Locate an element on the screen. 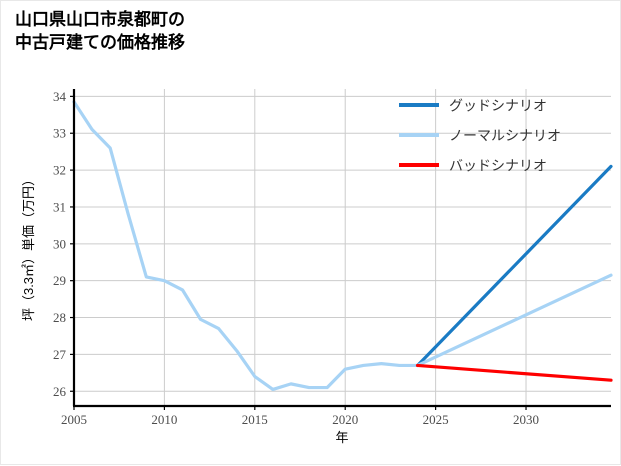 The image size is (621, 466). x-axis-ticks: 2005 2010 2015 2020 2025 2030 is located at coordinates (300, 416).